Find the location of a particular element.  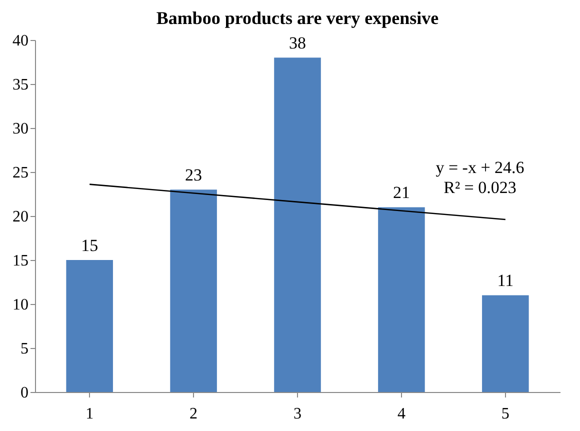

x-tick-label: 2 is located at coordinates (194, 414).